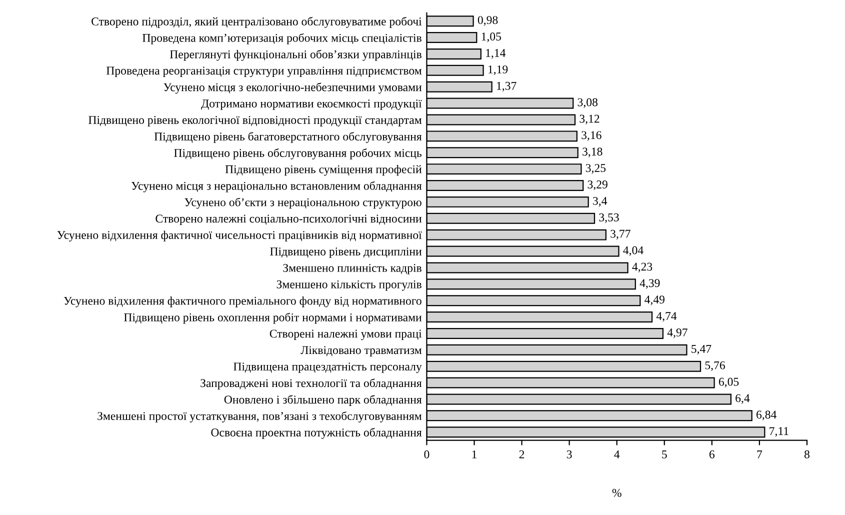 The height and width of the screenshot is (515, 845). I want to click on y-tick-label: Підвищена працездатність персоналу, so click(328, 367).